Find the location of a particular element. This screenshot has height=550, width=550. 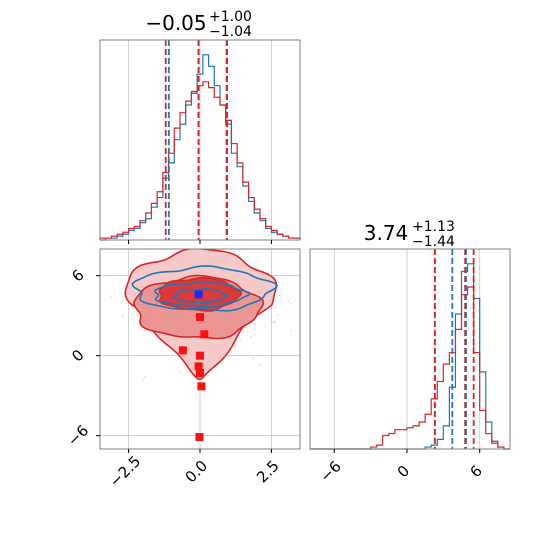

x-tick-label-0: −6 is located at coordinates (331, 471).